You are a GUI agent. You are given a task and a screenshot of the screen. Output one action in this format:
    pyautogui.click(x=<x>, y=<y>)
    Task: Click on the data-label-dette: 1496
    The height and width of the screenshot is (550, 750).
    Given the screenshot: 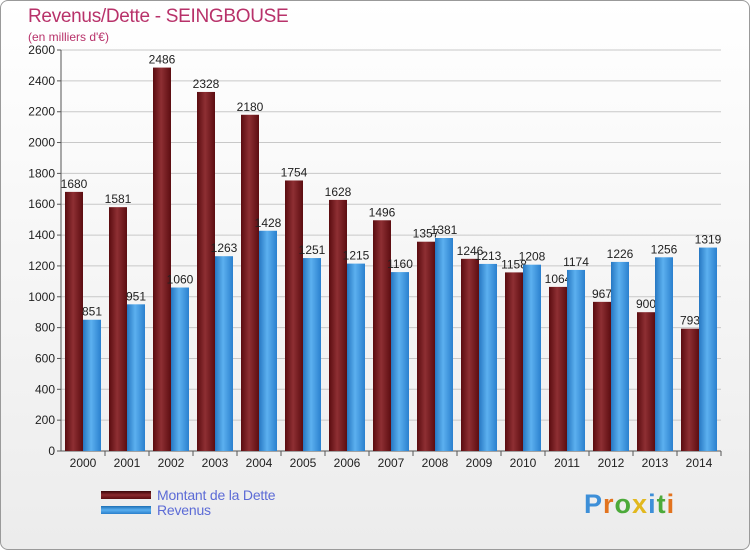 What is the action you would take?
    pyautogui.click(x=382, y=212)
    